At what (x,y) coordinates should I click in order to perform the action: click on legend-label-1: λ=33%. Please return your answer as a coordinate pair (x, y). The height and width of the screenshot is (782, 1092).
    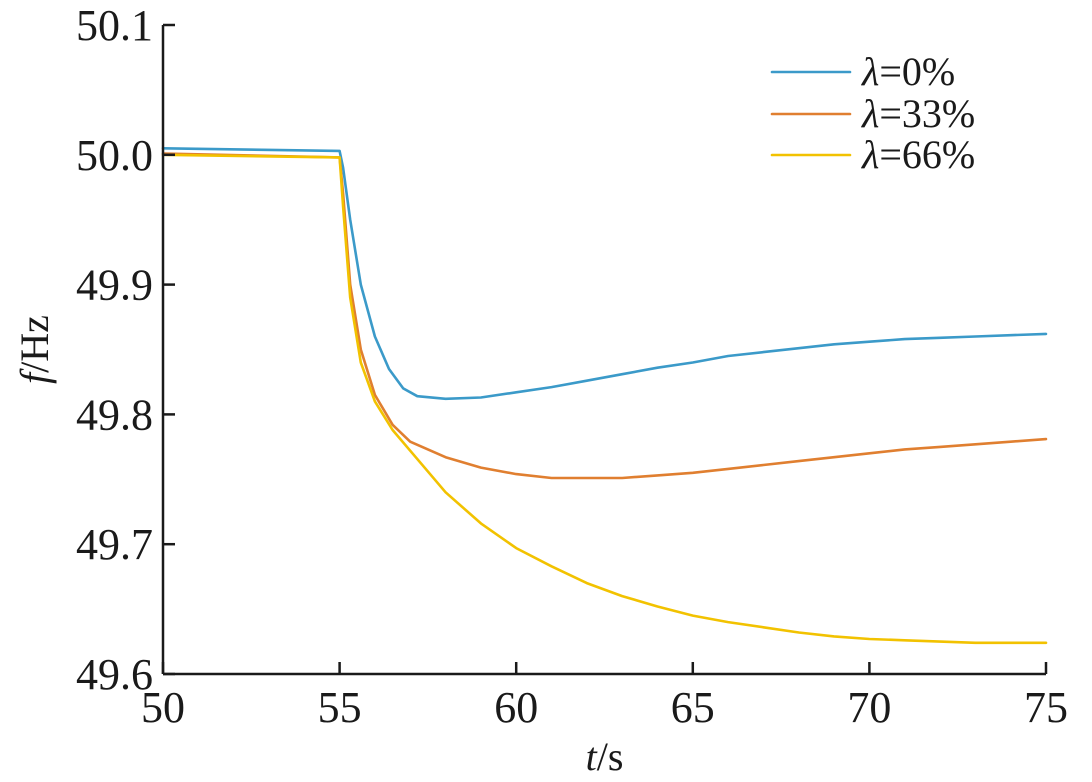
    Looking at the image, I should click on (918, 113).